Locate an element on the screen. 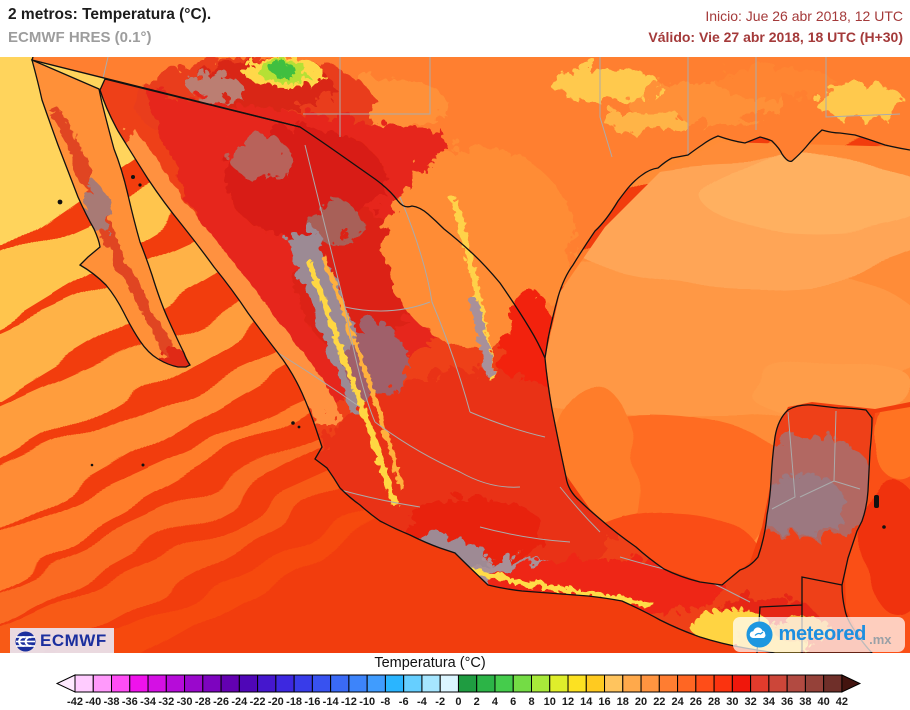 This screenshot has height=710, width=910. ecmwf-emblem-icon is located at coordinates (25, 641).